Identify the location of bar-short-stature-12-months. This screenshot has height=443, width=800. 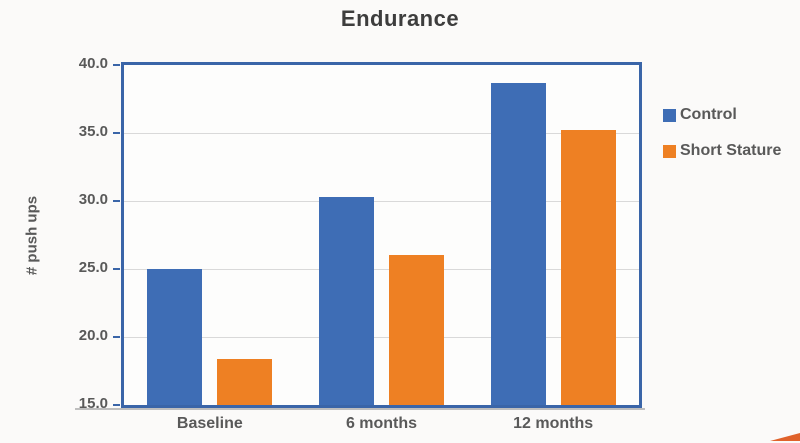
(588, 267).